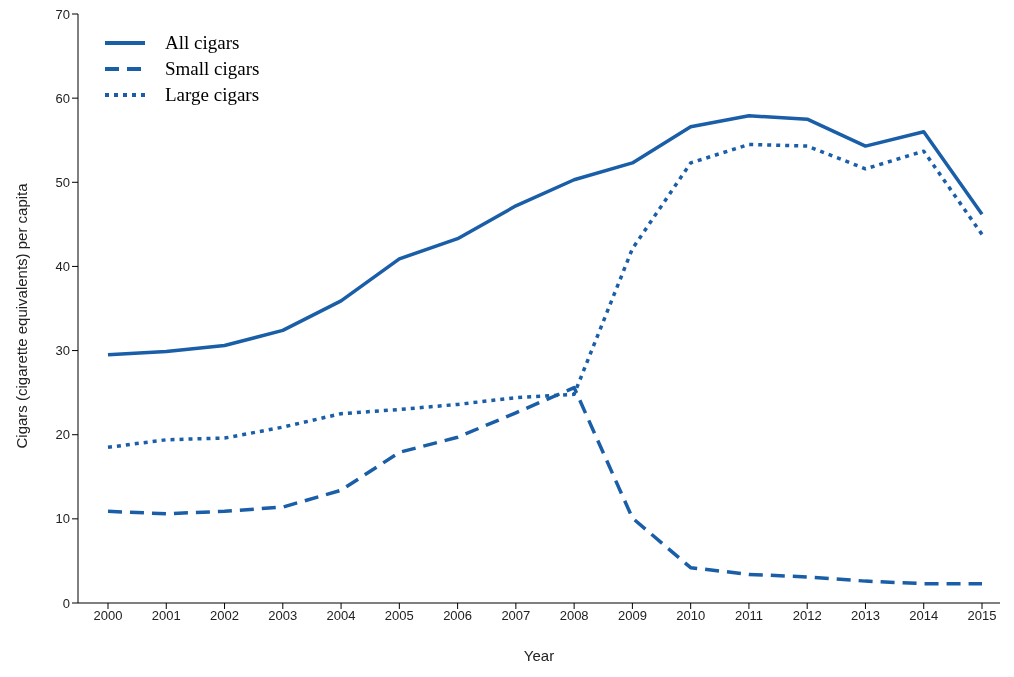  What do you see at coordinates (62, 182) in the screenshot?
I see `y-tick-label: 50` at bounding box center [62, 182].